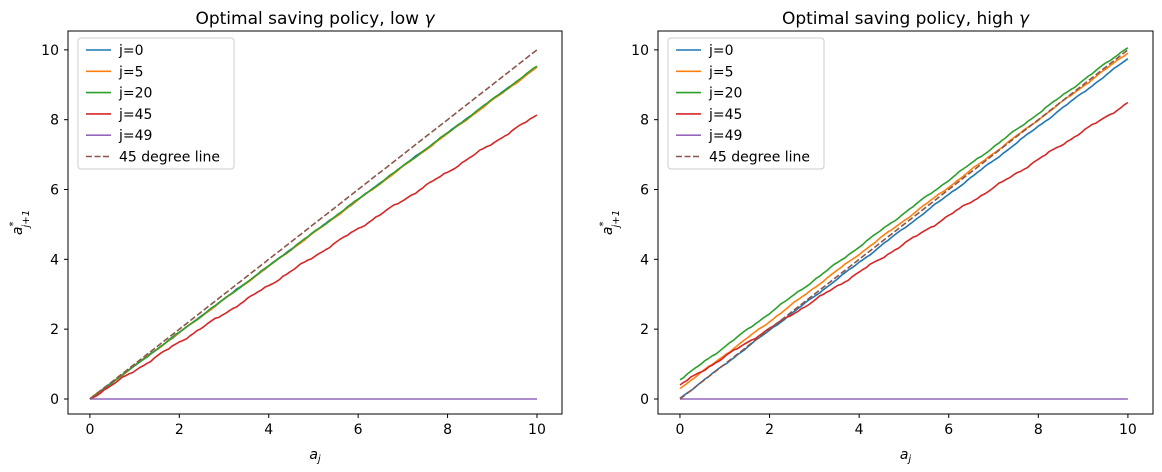 The height and width of the screenshot is (472, 1162). I want to click on left-chart-x-tick-label: 0, so click(89, 430).